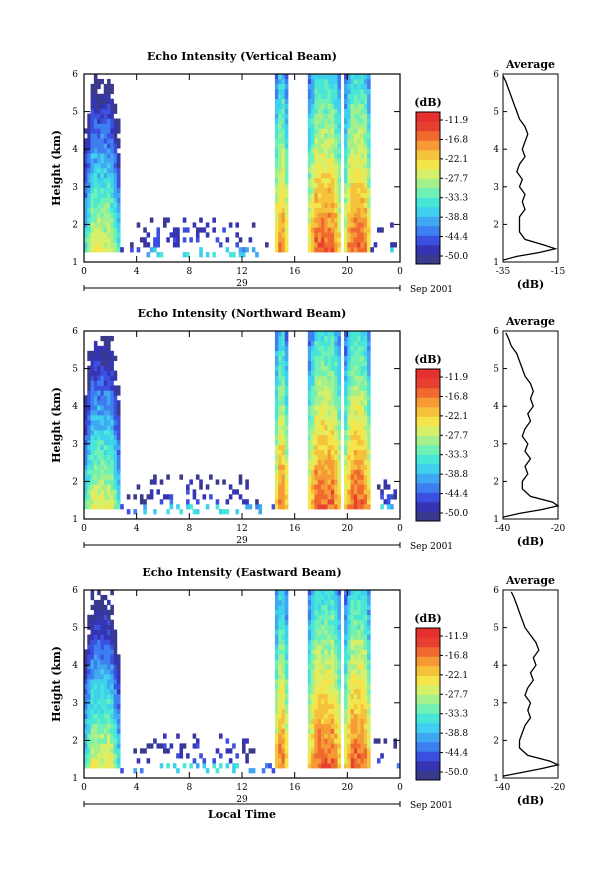 The width and height of the screenshot is (615, 875). Describe the element at coordinates (428, 250) in the screenshot. I see `colorbar-swatch` at that location.